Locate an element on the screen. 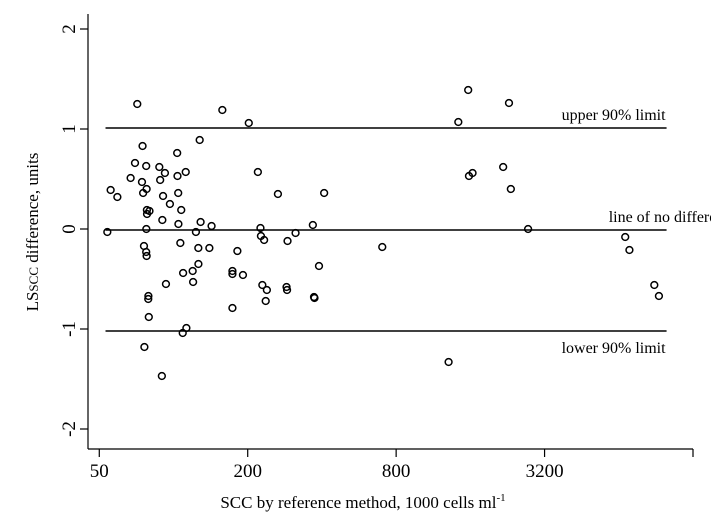  x-tick-label: 800 is located at coordinates (396, 471).